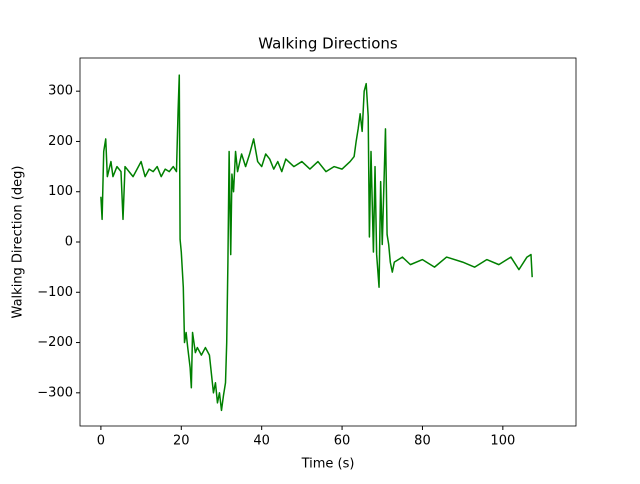  I want to click on y-tick-label: 300, so click(60, 91).